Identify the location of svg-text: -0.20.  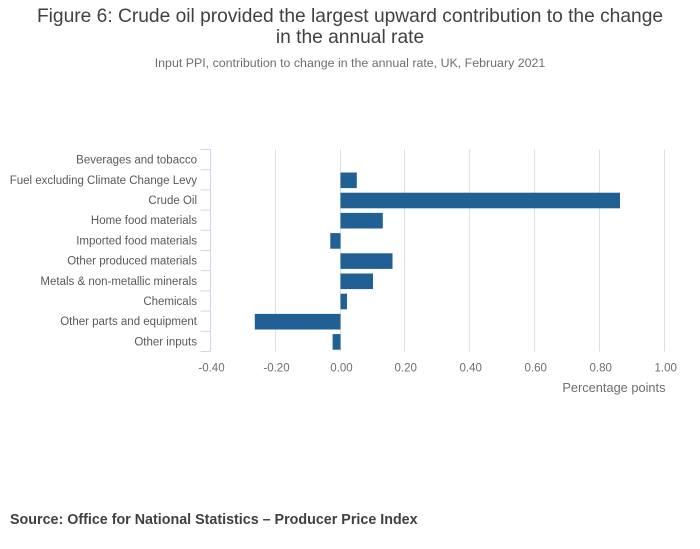
(276, 369).